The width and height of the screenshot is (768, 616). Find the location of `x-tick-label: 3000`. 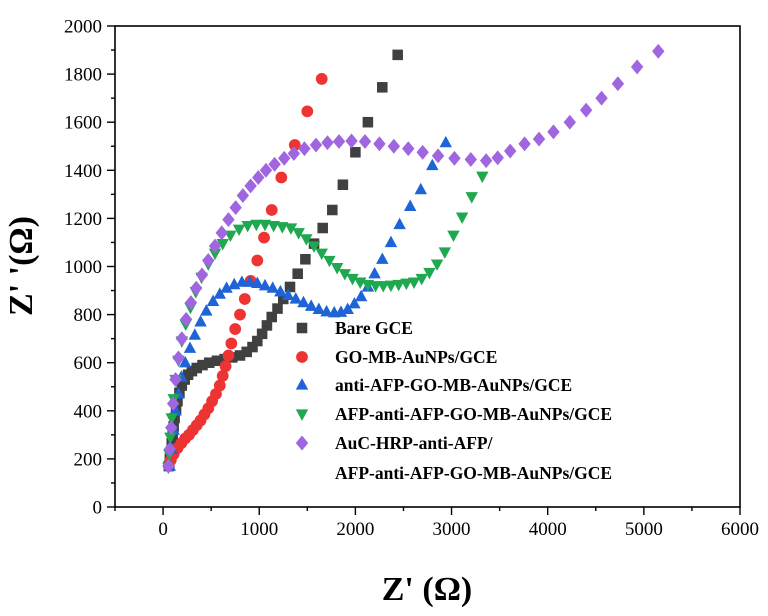

x-tick-label: 3000 is located at coordinates (452, 529).